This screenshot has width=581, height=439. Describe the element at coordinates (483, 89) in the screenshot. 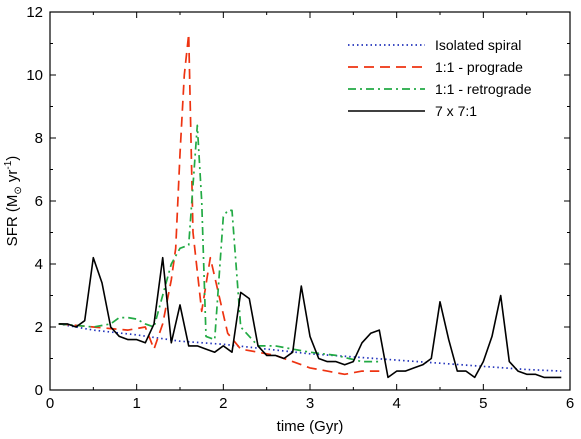

I see `legend-label-2: 1:1 - retrograde` at that location.